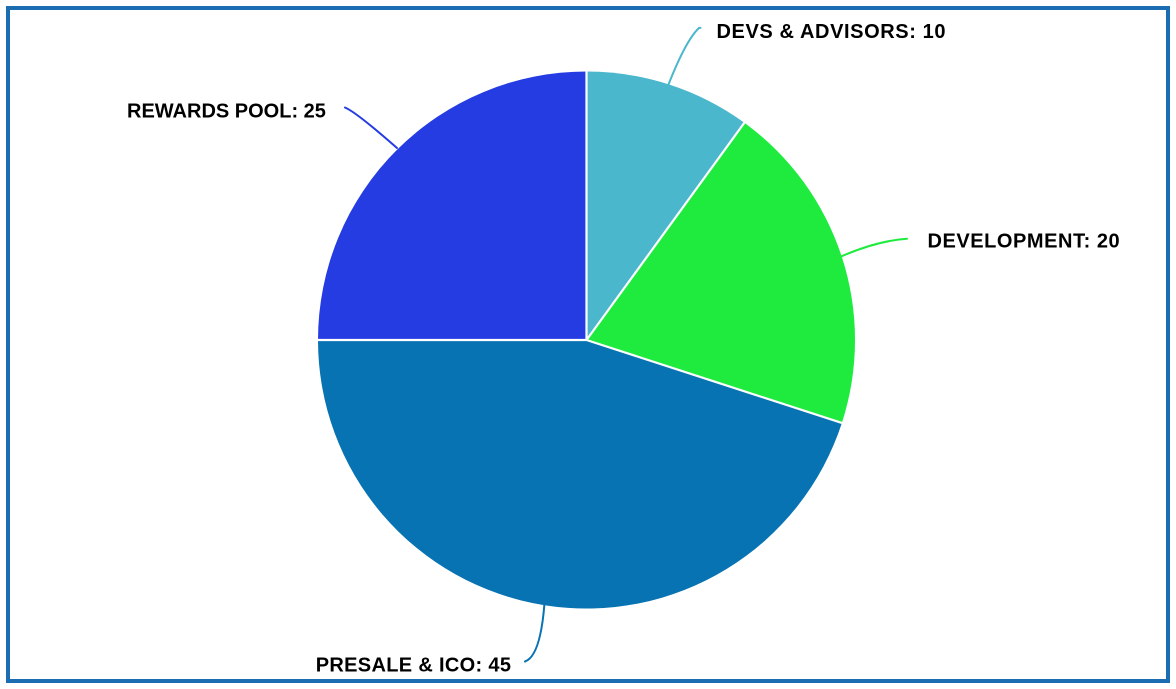  I want to click on svg-text: DEVS & ADVISORS: 10, so click(832, 32).